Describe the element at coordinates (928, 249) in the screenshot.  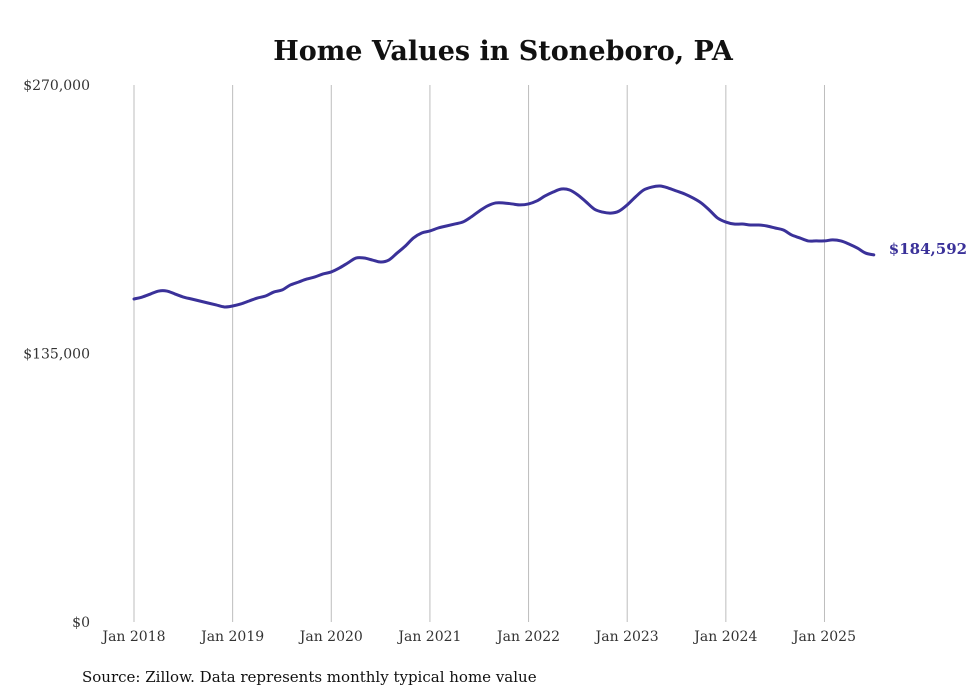
I see `end-value-label: $184,592` at that location.